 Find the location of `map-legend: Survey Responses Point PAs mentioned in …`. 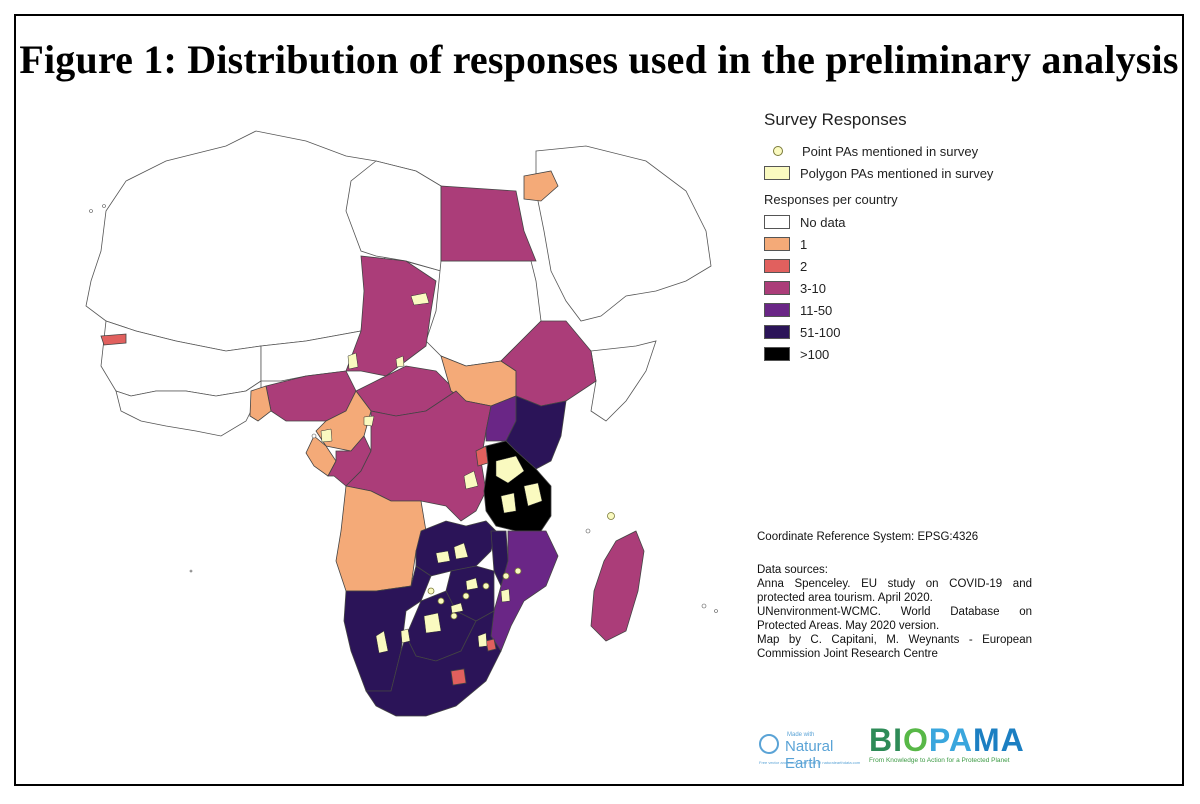

map-legend: Survey Responses Point PAs mentioned in … is located at coordinates (914, 237).